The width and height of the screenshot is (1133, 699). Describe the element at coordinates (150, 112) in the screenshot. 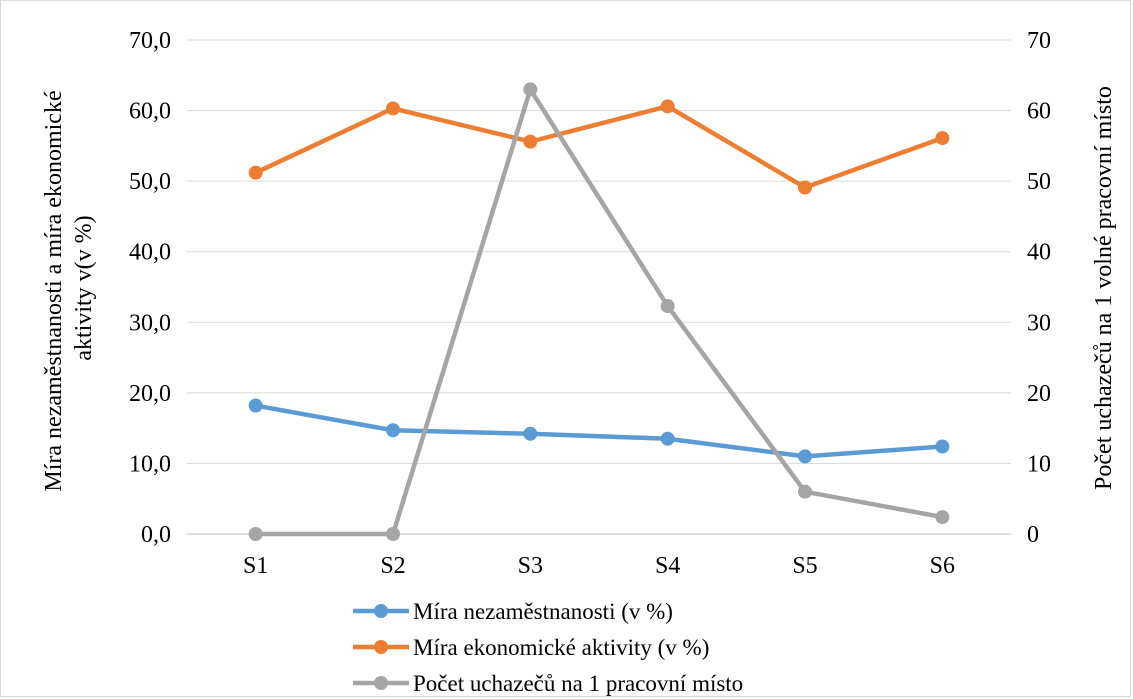

I see `left-tick-label: 60,0` at that location.